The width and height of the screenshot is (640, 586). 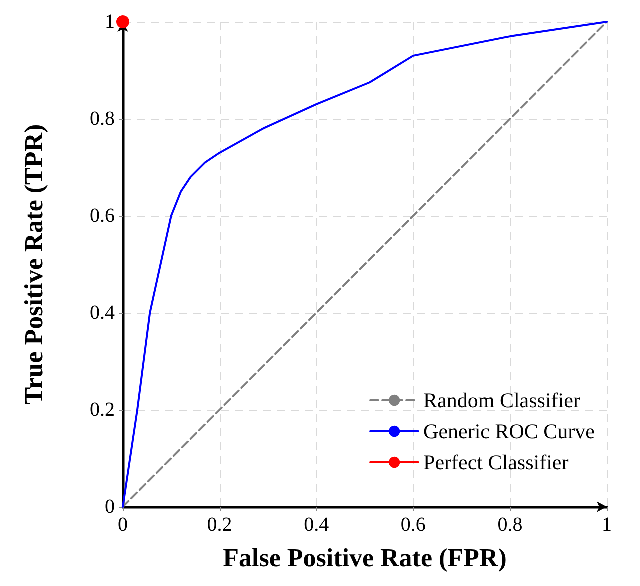 I want to click on x-axis-title: False Positive Rate (FPR), so click(x=365, y=558).